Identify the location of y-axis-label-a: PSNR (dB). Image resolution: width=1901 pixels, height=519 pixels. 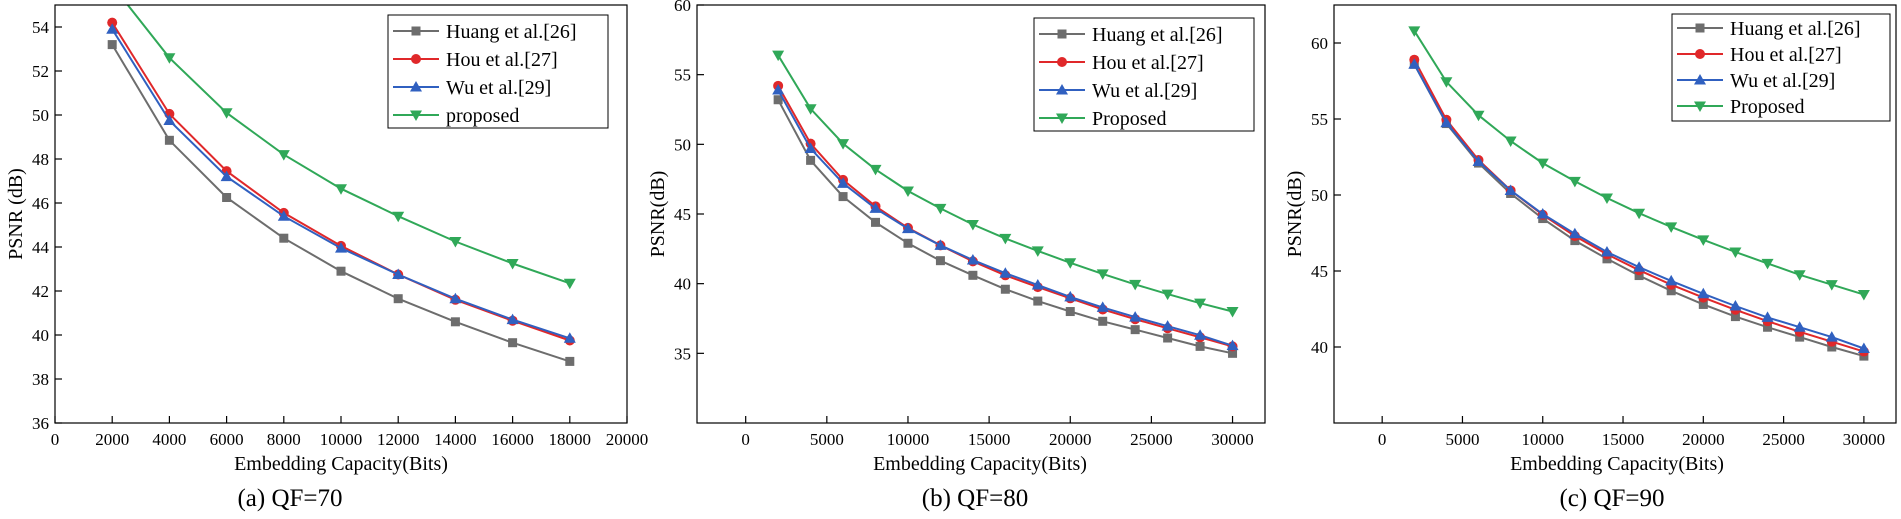
(16, 214).